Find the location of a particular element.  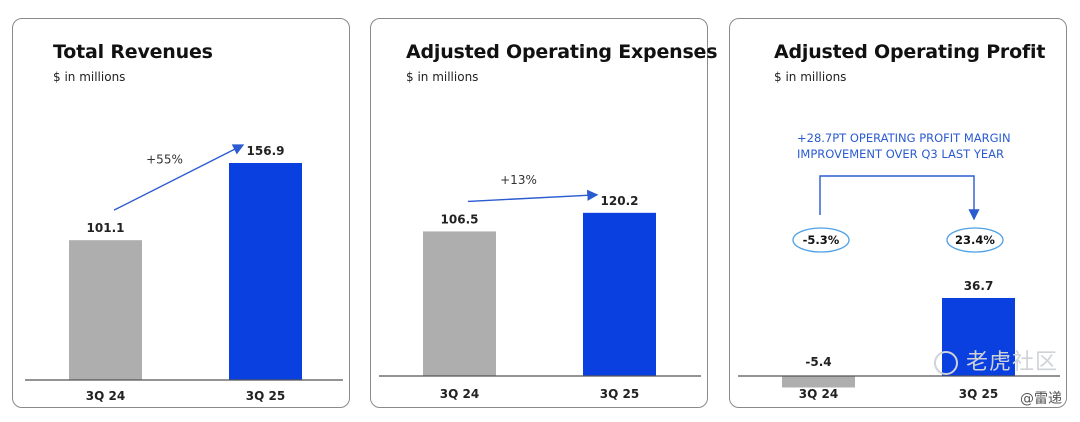

value-label: -5.4 is located at coordinates (818, 362).